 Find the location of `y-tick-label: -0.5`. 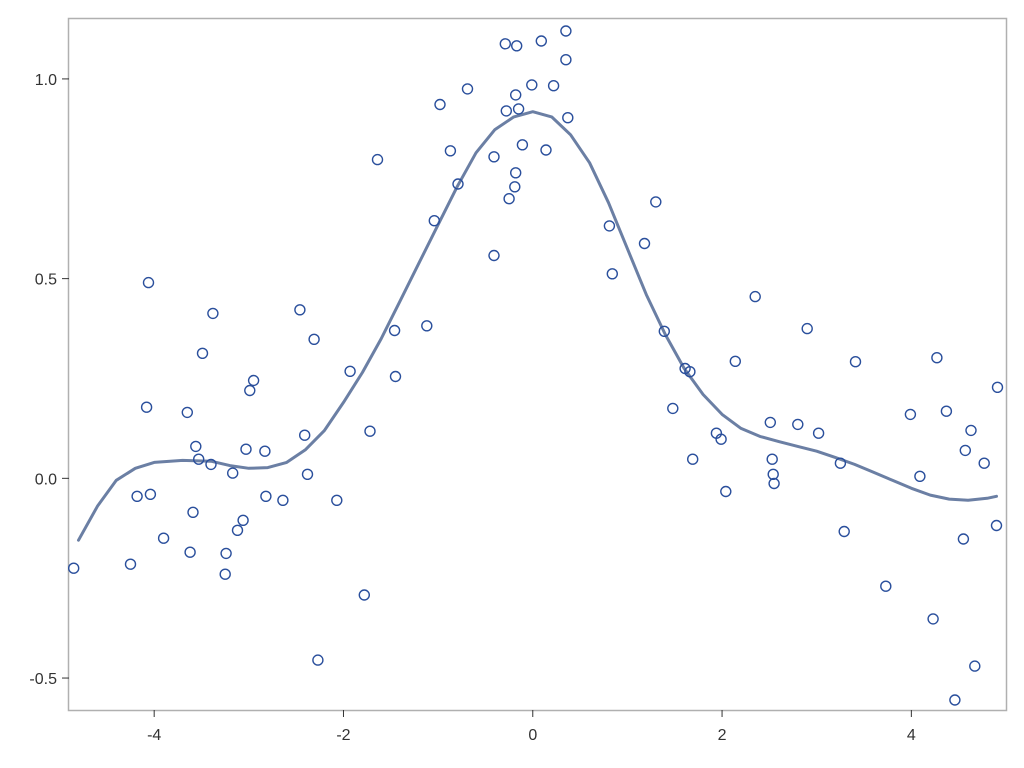

y-tick-label: -0.5 is located at coordinates (43, 679).